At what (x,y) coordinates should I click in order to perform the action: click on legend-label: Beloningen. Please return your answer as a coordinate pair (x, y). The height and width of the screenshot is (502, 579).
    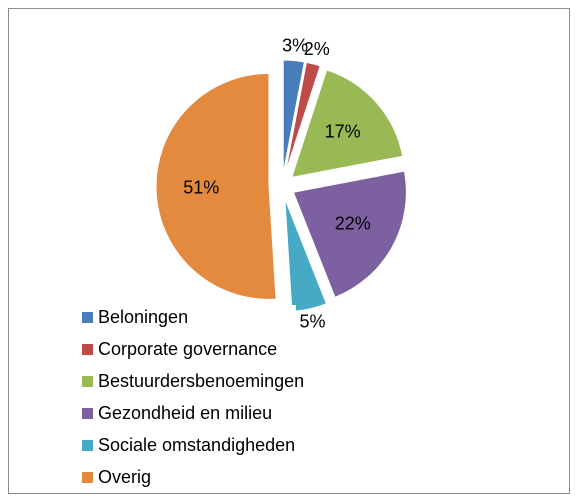
    Looking at the image, I should click on (143, 317).